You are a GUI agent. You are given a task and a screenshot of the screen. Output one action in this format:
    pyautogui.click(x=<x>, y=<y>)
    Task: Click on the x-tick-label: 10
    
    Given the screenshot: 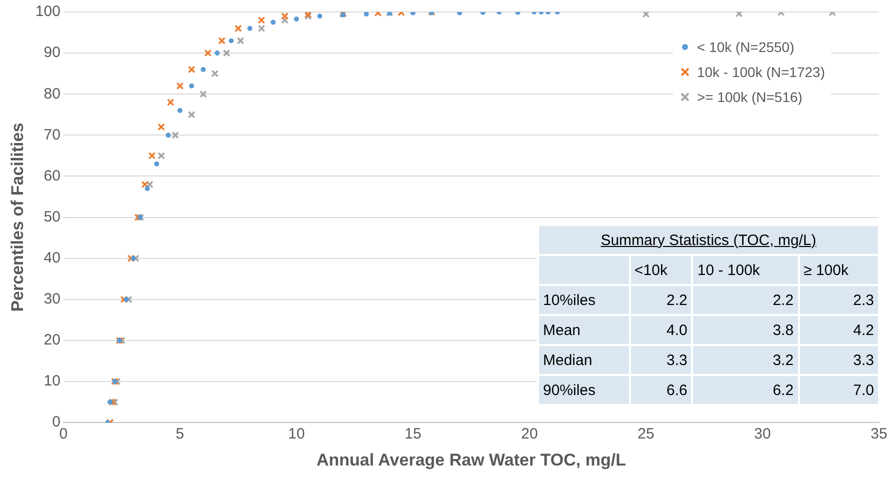 What is the action you would take?
    pyautogui.click(x=296, y=434)
    